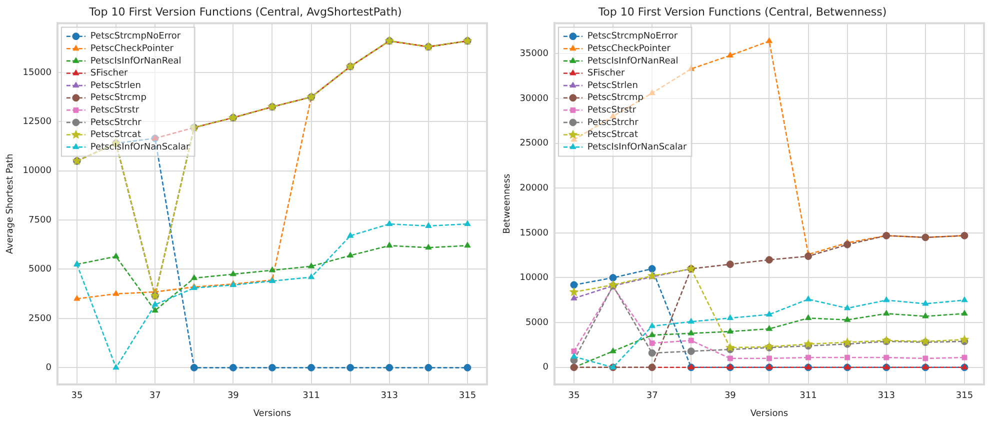 This screenshot has height=422, width=995. Describe the element at coordinates (742, 11) in the screenshot. I see `chart-title: Top 10 First Version Functions (Central, Betwenness)` at that location.